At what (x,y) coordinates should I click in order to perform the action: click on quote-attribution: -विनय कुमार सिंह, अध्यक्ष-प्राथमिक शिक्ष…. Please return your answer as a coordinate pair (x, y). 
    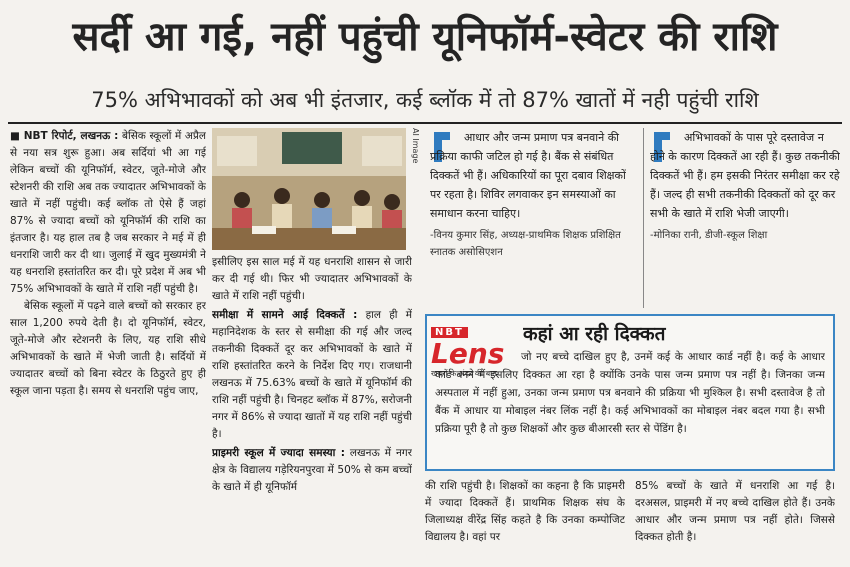
    Looking at the image, I should click on (525, 244).